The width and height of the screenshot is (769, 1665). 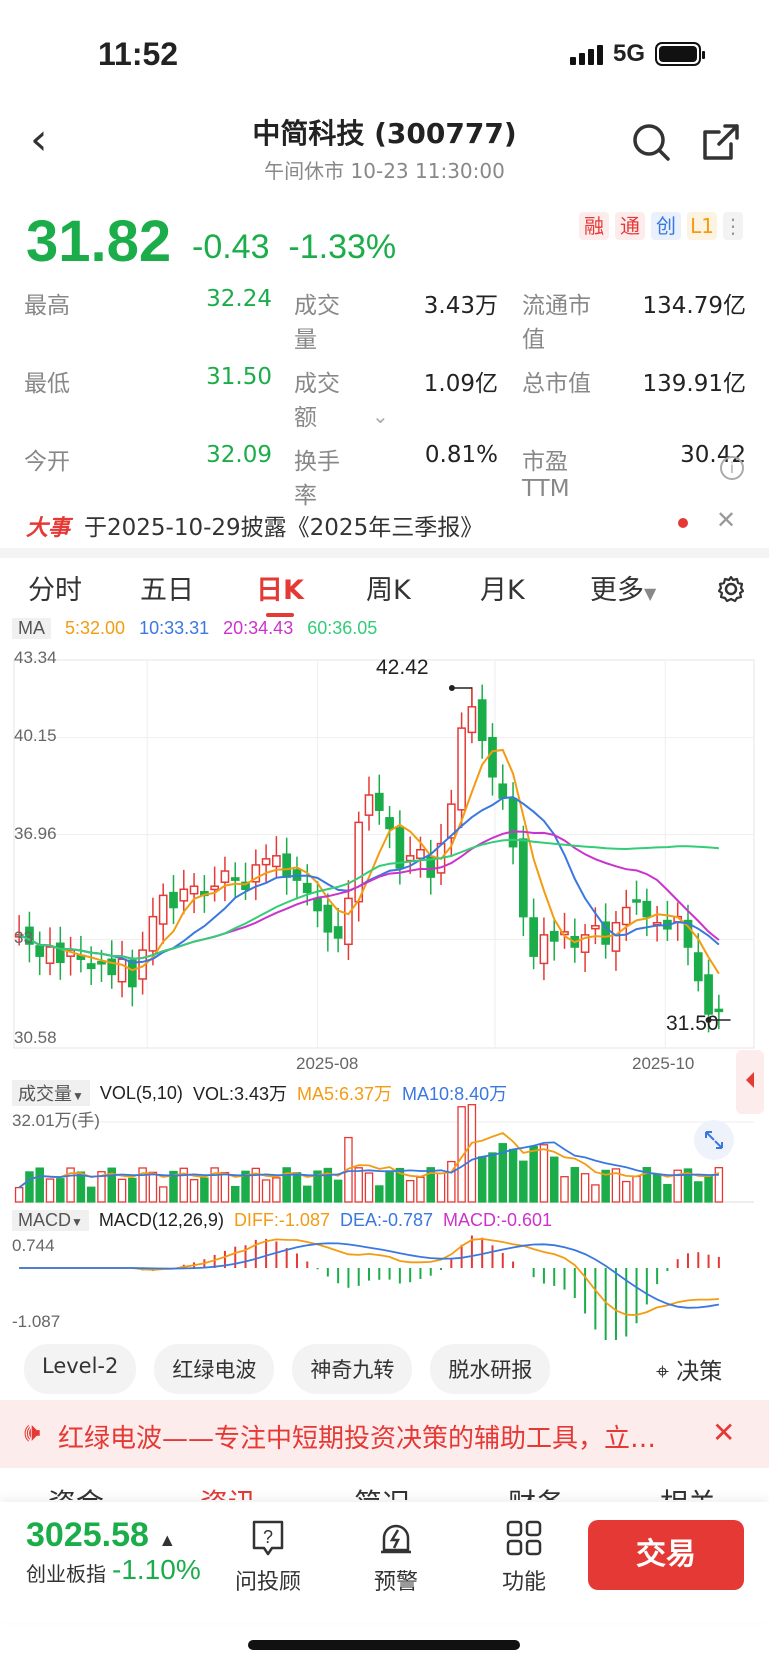 What do you see at coordinates (731, 589) in the screenshot?
I see `settings-icon` at bounding box center [731, 589].